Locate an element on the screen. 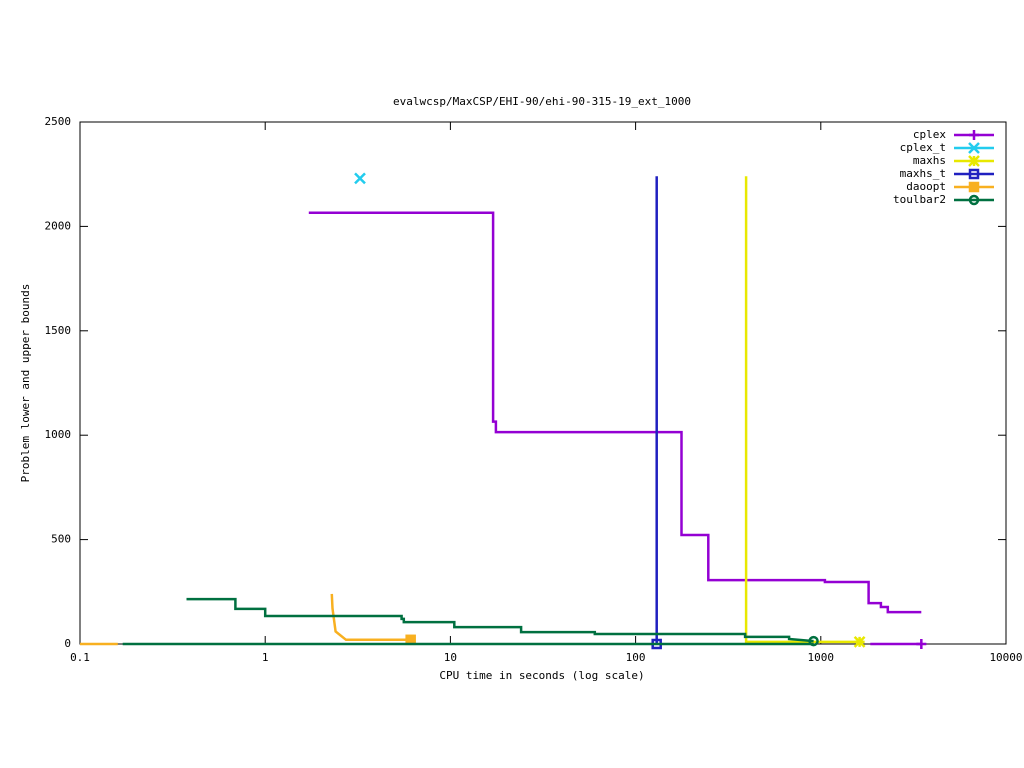 The width and height of the screenshot is (1024, 768). legend-label: toulbar2 is located at coordinates (919, 199).